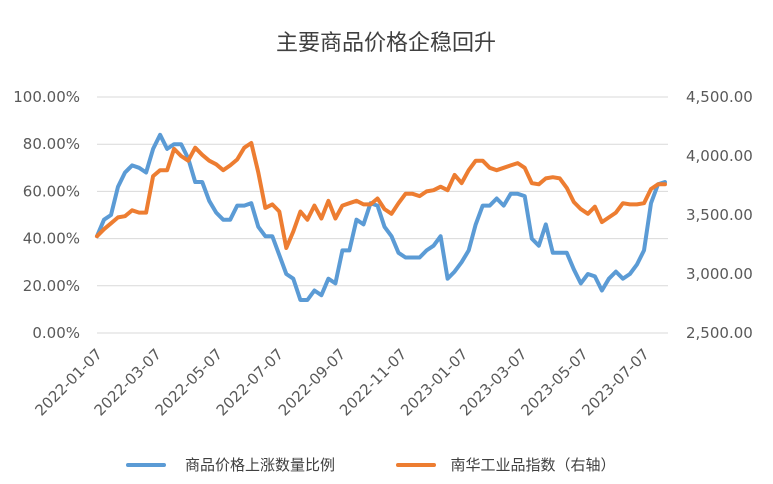 The width and height of the screenshot is (773, 484). I want to click on left-tick-label: 20.00%, so click(51, 286).